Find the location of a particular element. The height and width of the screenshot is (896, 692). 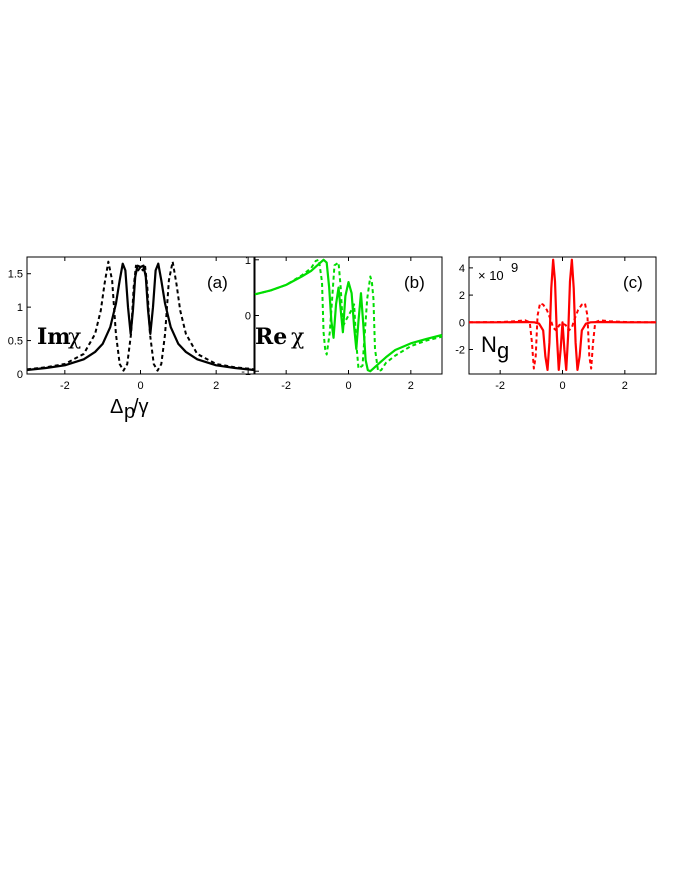

ng-main: N is located at coordinates (489, 344).